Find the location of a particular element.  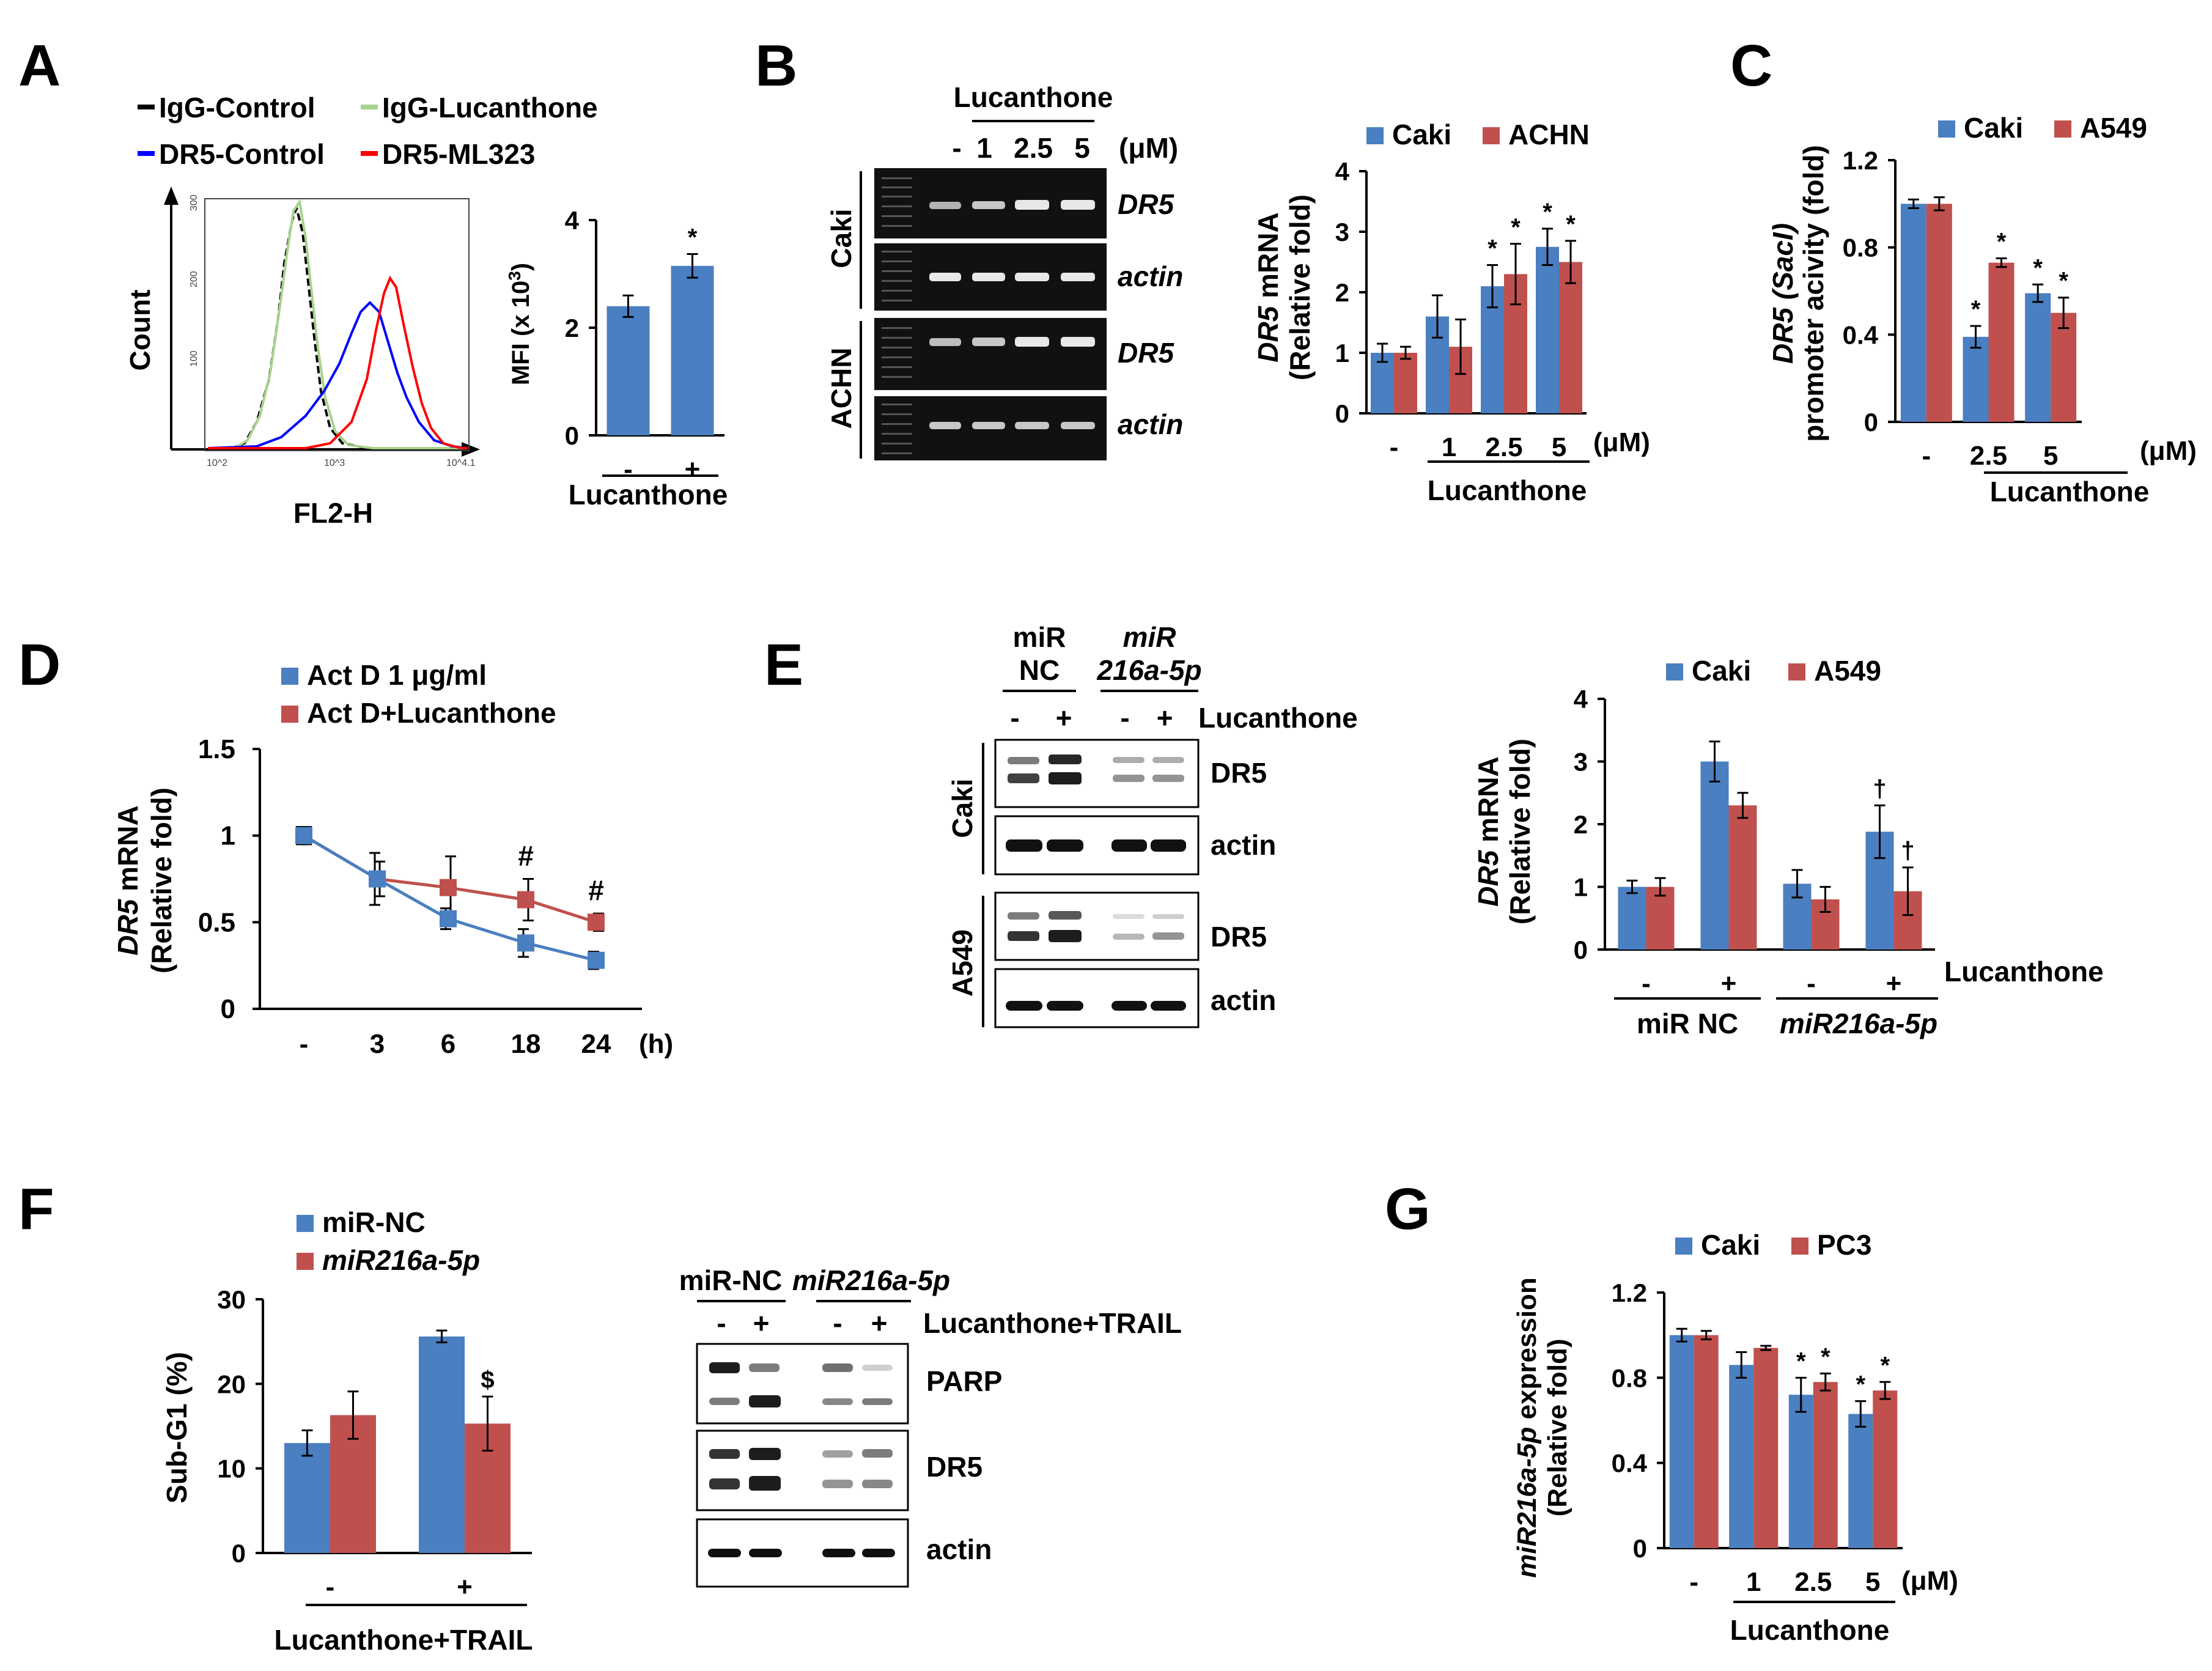

panel-letter-f: F is located at coordinates (36, 1209).